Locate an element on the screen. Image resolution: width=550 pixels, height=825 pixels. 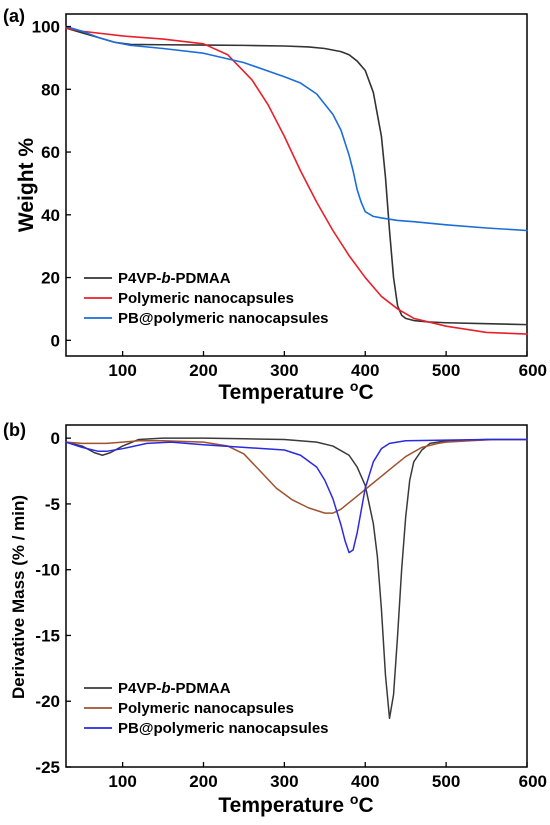
panel-b-legend-label-0: P4VP-b-PDMAA is located at coordinates (174, 688).